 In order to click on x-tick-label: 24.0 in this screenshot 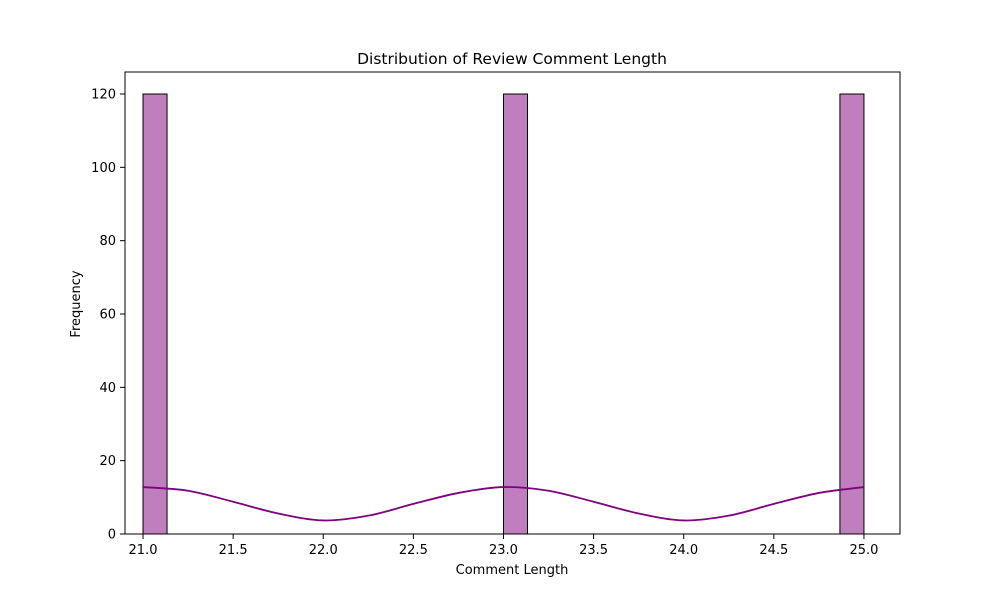, I will do `click(683, 550)`.